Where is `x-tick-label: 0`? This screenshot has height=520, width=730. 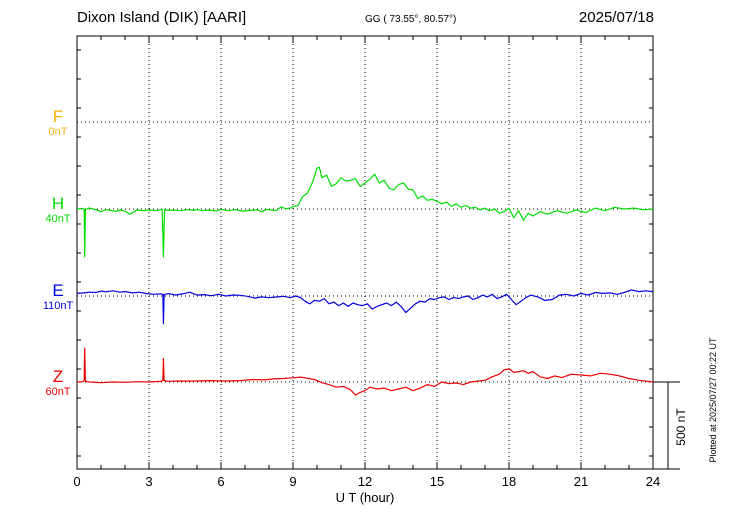 x-tick-label: 0 is located at coordinates (76, 481).